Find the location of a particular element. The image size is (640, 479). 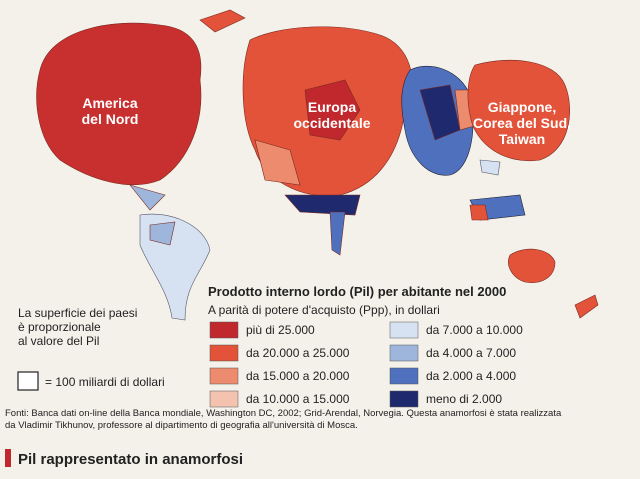

note-line: al valore del Pil is located at coordinates (58, 341).